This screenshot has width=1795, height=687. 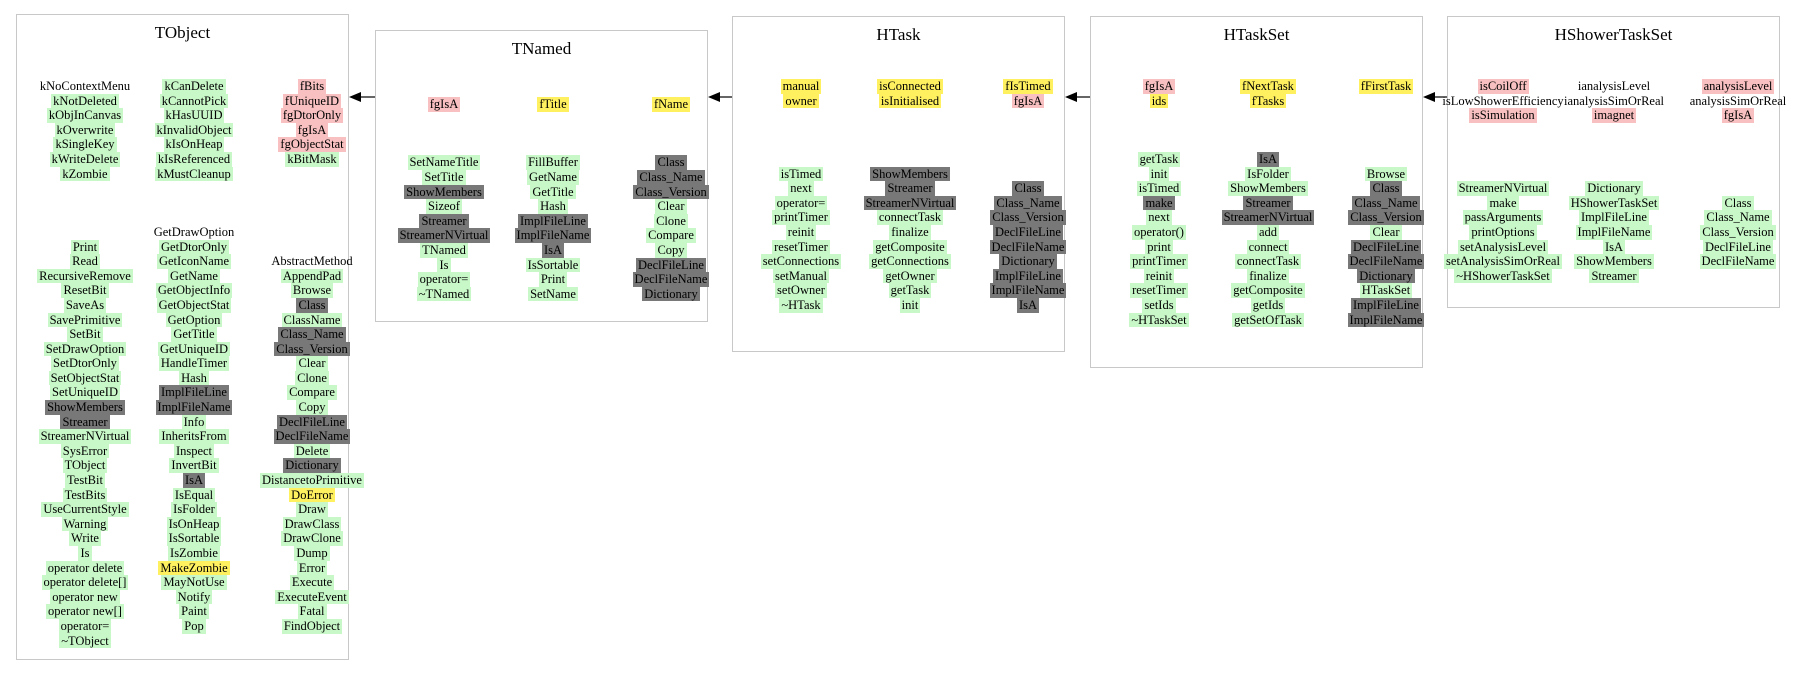 What do you see at coordinates (670, 104) in the screenshot?
I see `data-member: fName` at bounding box center [670, 104].